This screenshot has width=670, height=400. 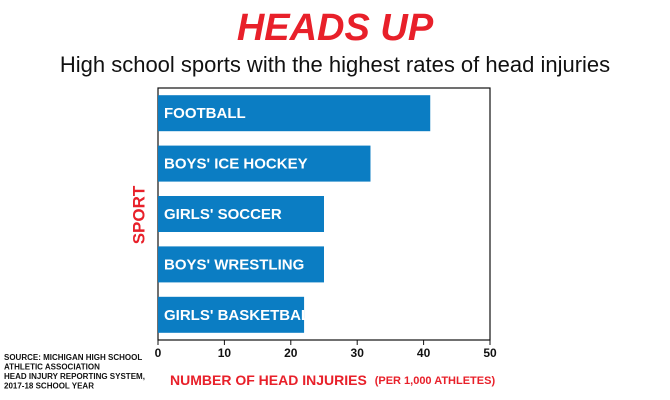 What do you see at coordinates (335, 28) in the screenshot?
I see `chart-title: HEADS UP` at bounding box center [335, 28].